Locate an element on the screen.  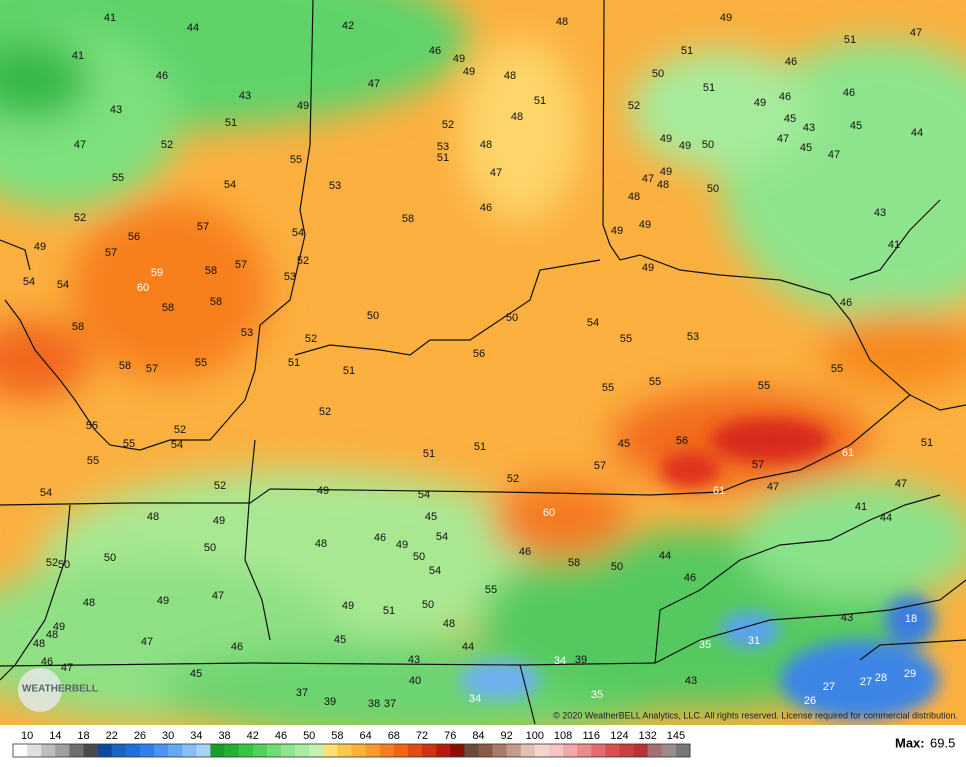
legend-tick-label: 58 is located at coordinates (337, 736).